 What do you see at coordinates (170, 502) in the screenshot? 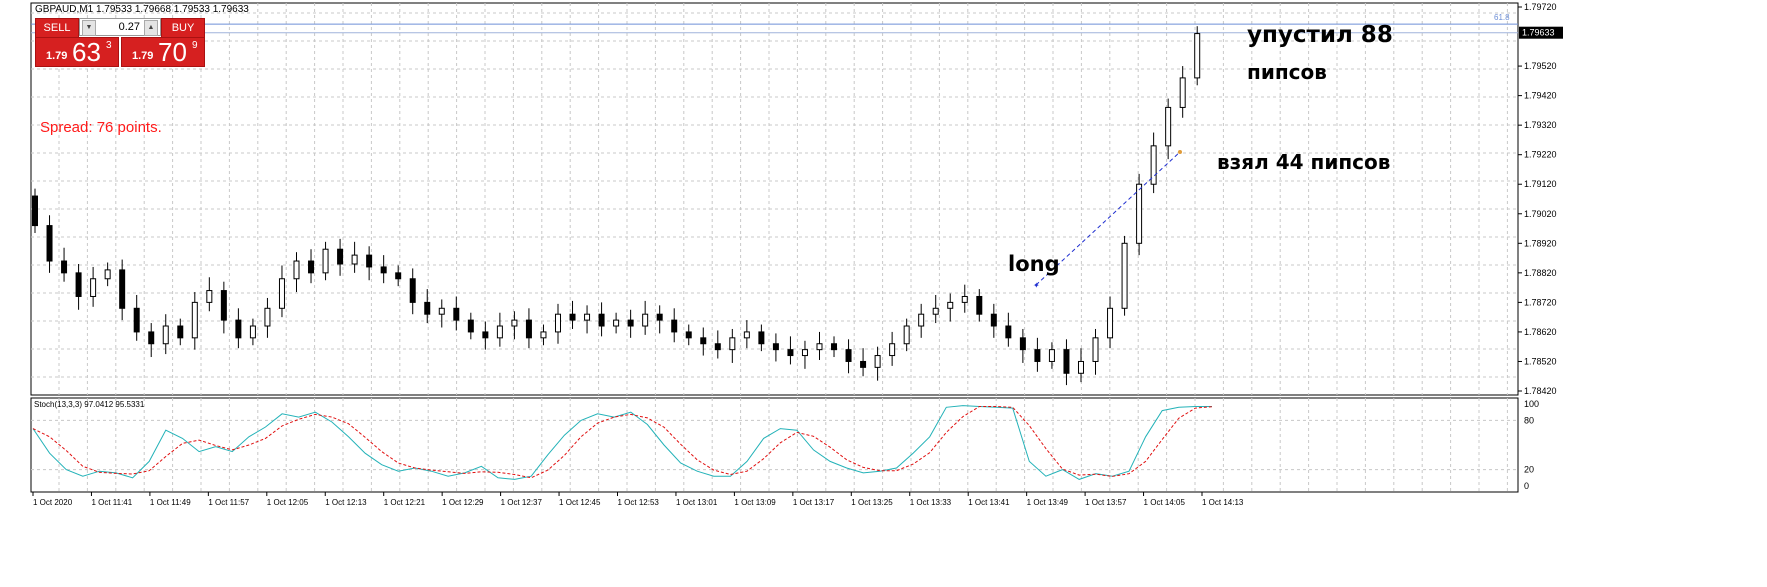
I see `time-tick-label: 1 Oct 11:49` at bounding box center [170, 502].